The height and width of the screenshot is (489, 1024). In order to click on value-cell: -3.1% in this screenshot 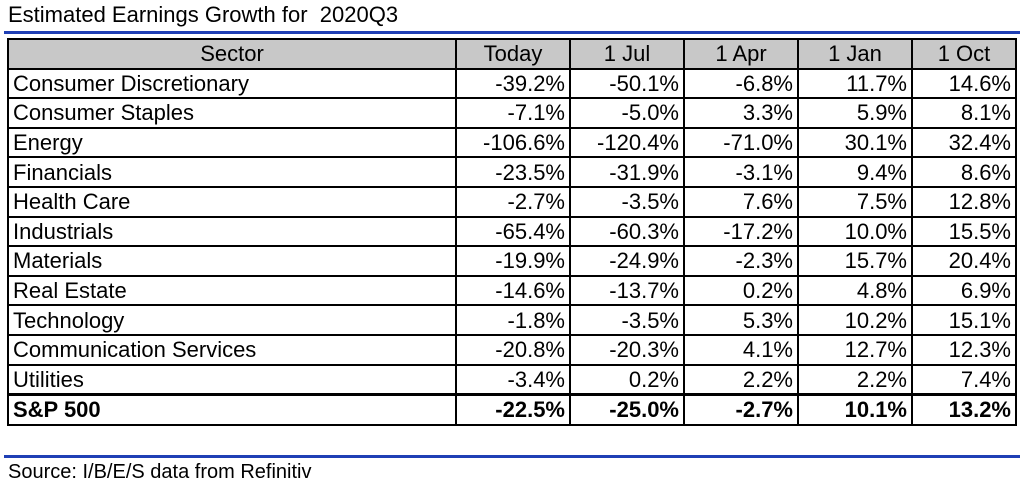, I will do `click(741, 172)`.